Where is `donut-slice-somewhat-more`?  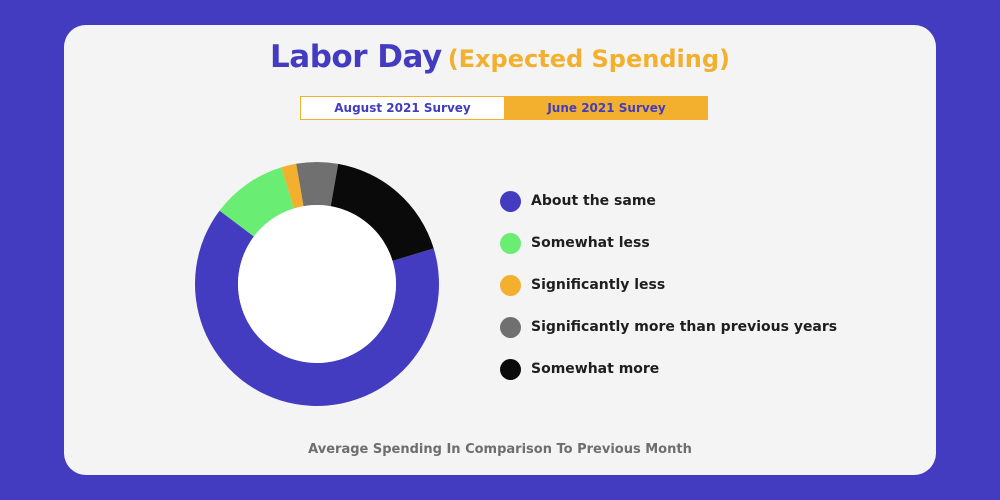
donut-slice-somewhat-more is located at coordinates (382, 212).